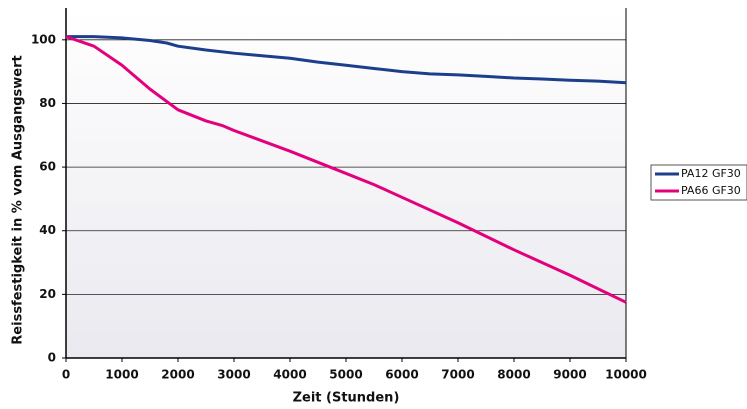  Describe the element at coordinates (43, 39) in the screenshot. I see `y-tick-label: 100` at that location.